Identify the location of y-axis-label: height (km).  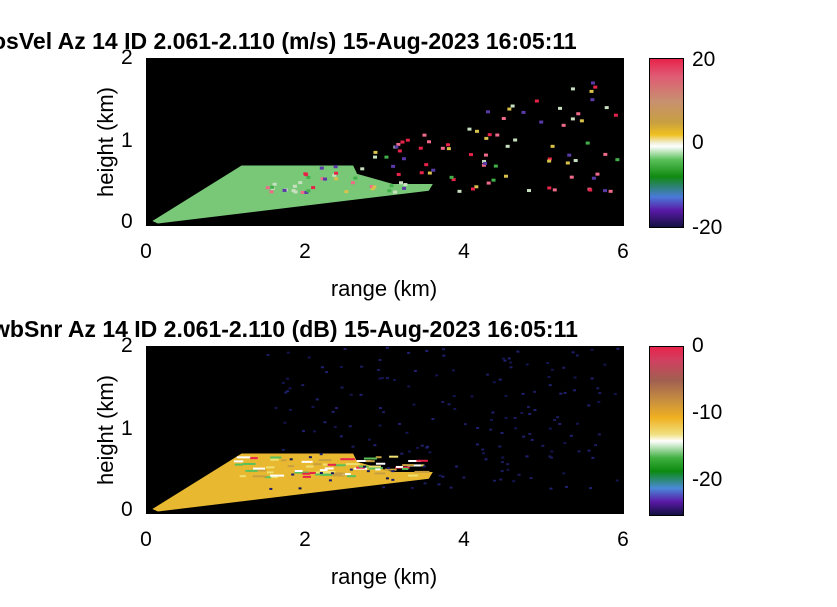
(105, 142).